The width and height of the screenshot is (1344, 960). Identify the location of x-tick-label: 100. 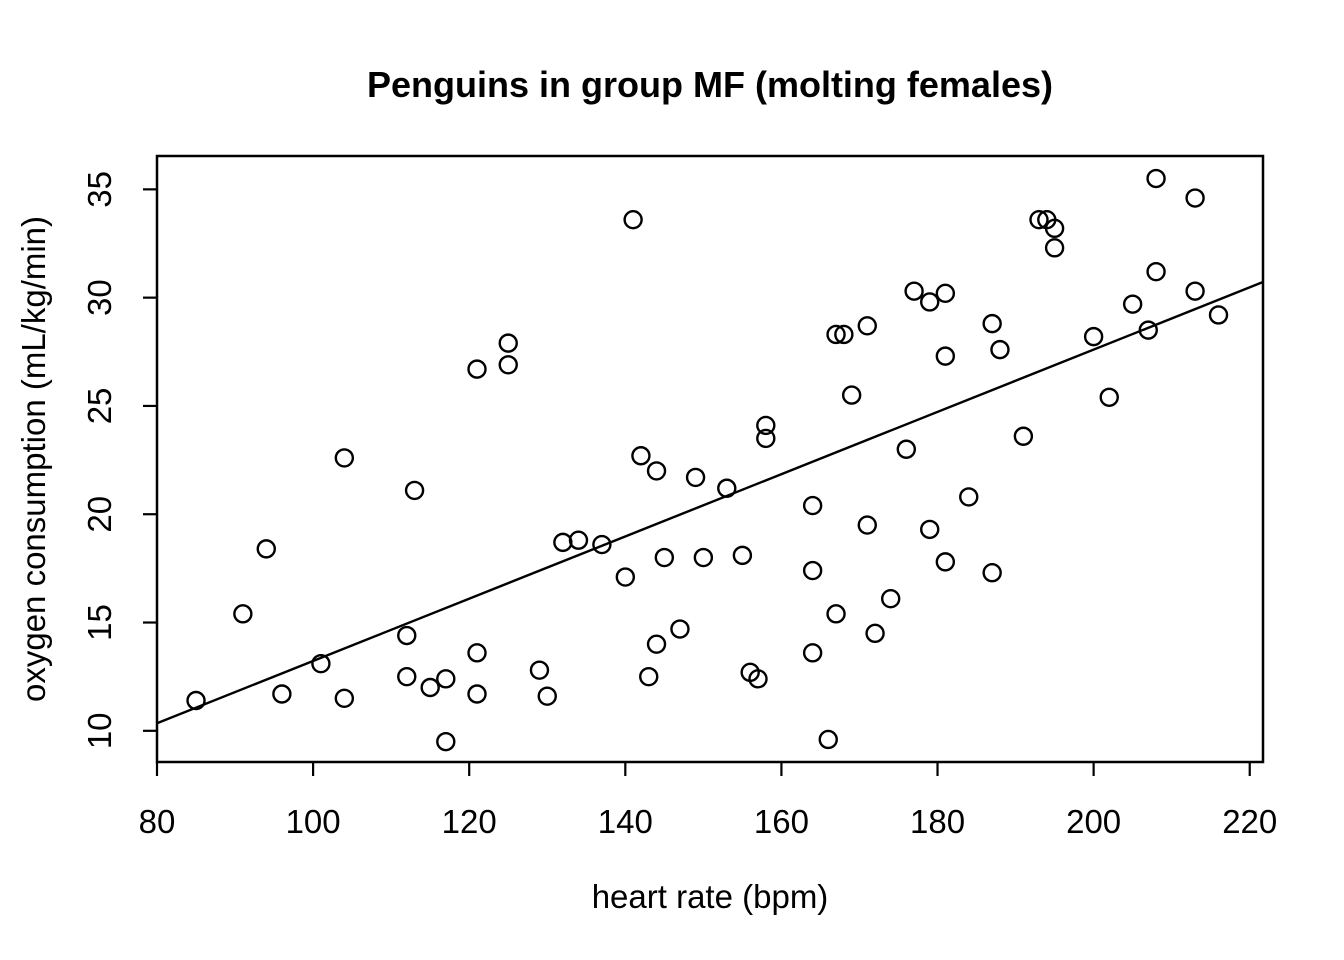
(313, 821).